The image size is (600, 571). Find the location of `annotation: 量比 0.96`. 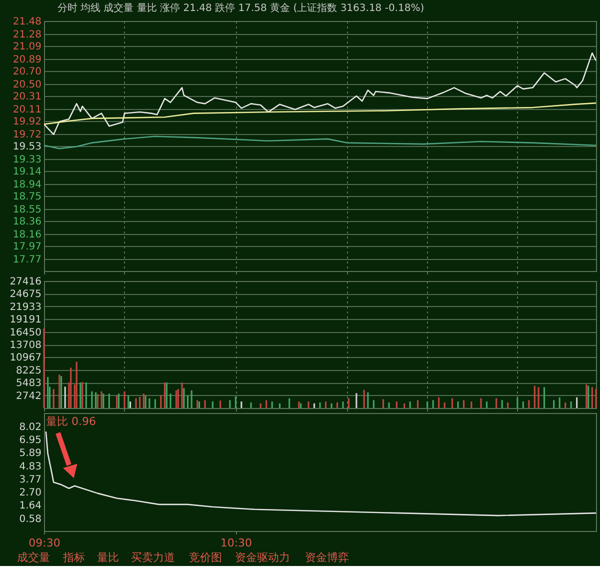

annotation: 量比 0.96 is located at coordinates (71, 421).